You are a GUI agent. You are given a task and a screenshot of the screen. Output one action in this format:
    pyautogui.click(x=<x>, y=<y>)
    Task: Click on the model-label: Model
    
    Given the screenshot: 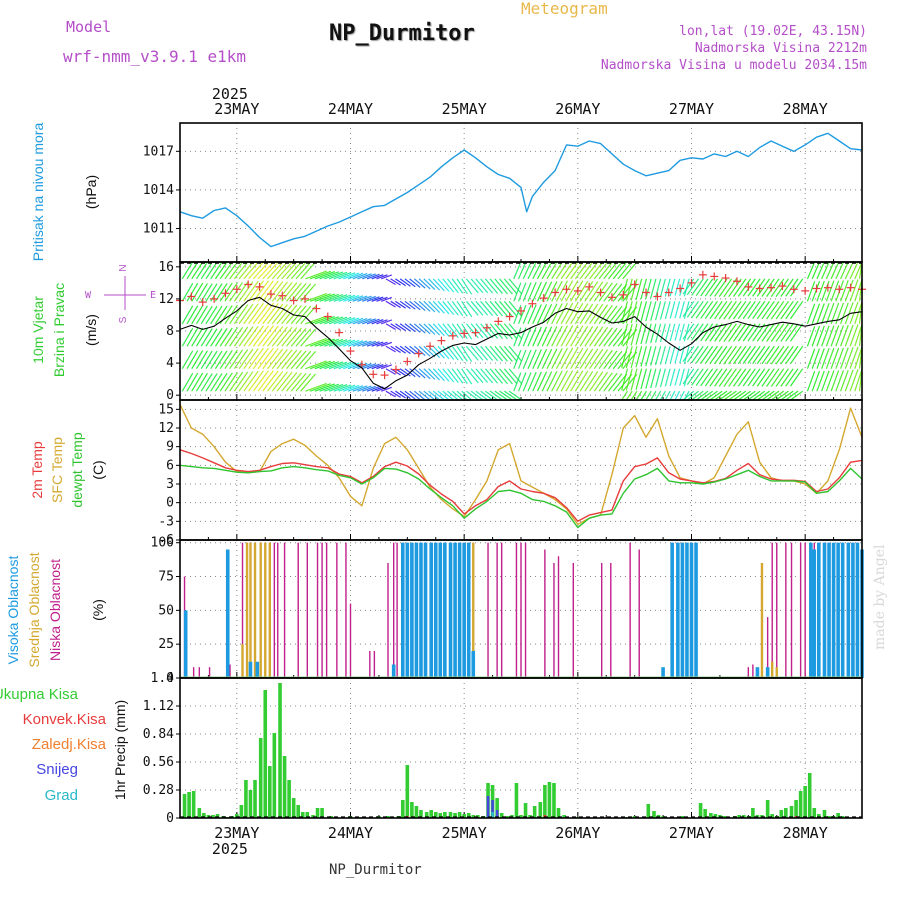 What is the action you would take?
    pyautogui.click(x=89, y=27)
    